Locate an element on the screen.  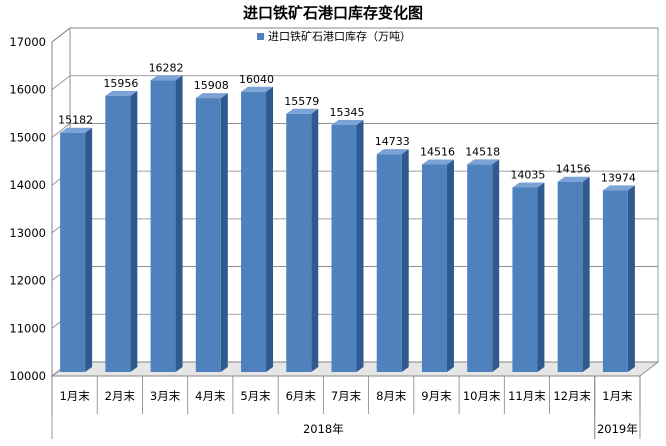
data-label: 14156 is located at coordinates (573, 169).